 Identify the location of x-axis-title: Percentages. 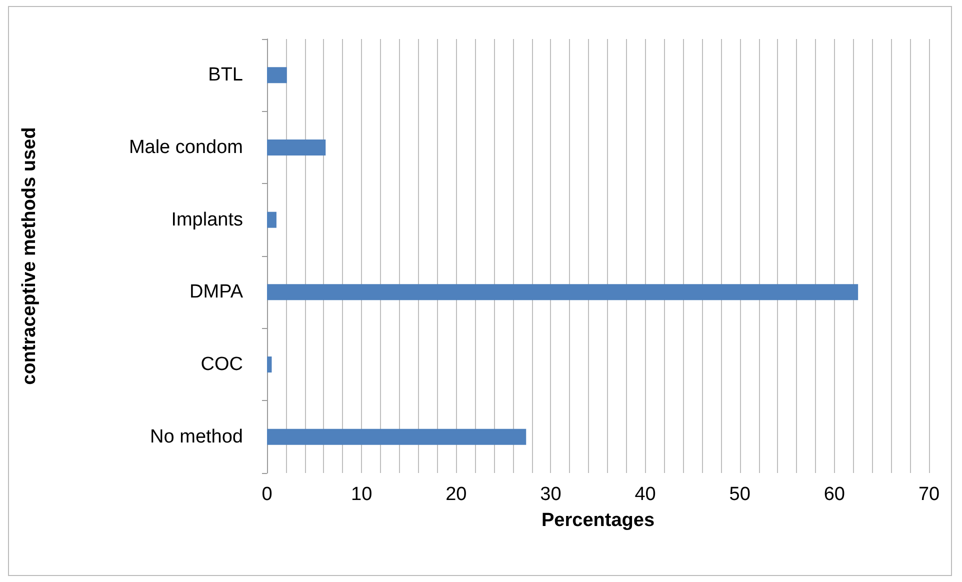
(598, 520).